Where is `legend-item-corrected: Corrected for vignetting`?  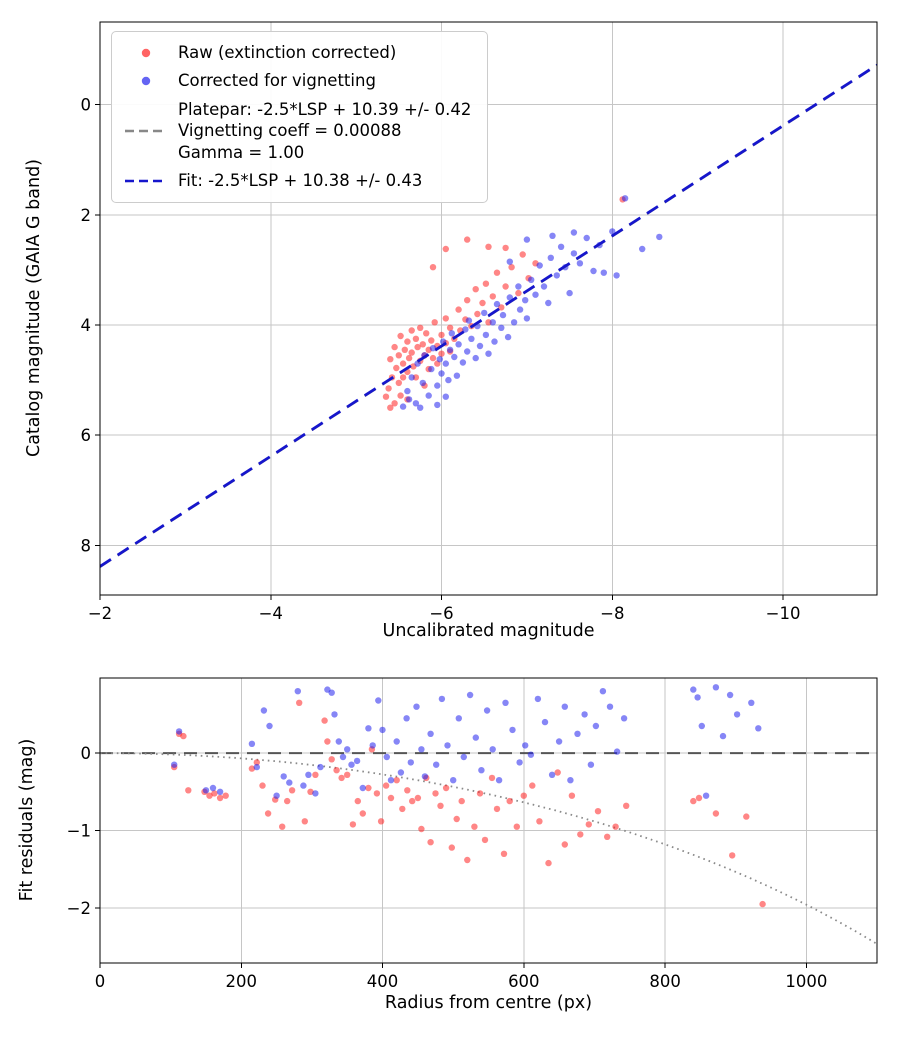
legend-item-corrected: Corrected for vignetting is located at coordinates (297, 80).